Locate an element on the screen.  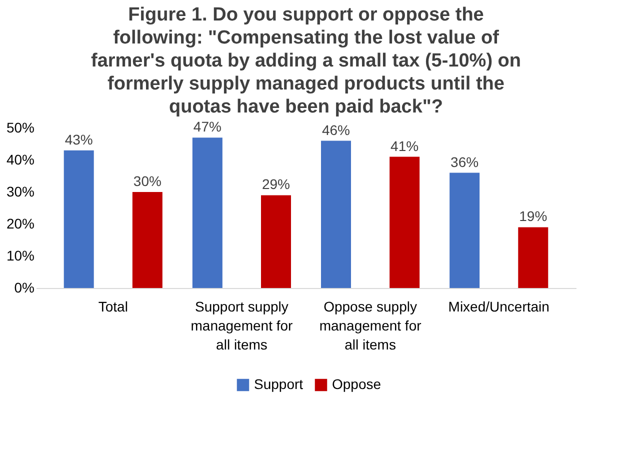
data-label: 47% is located at coordinates (207, 126).